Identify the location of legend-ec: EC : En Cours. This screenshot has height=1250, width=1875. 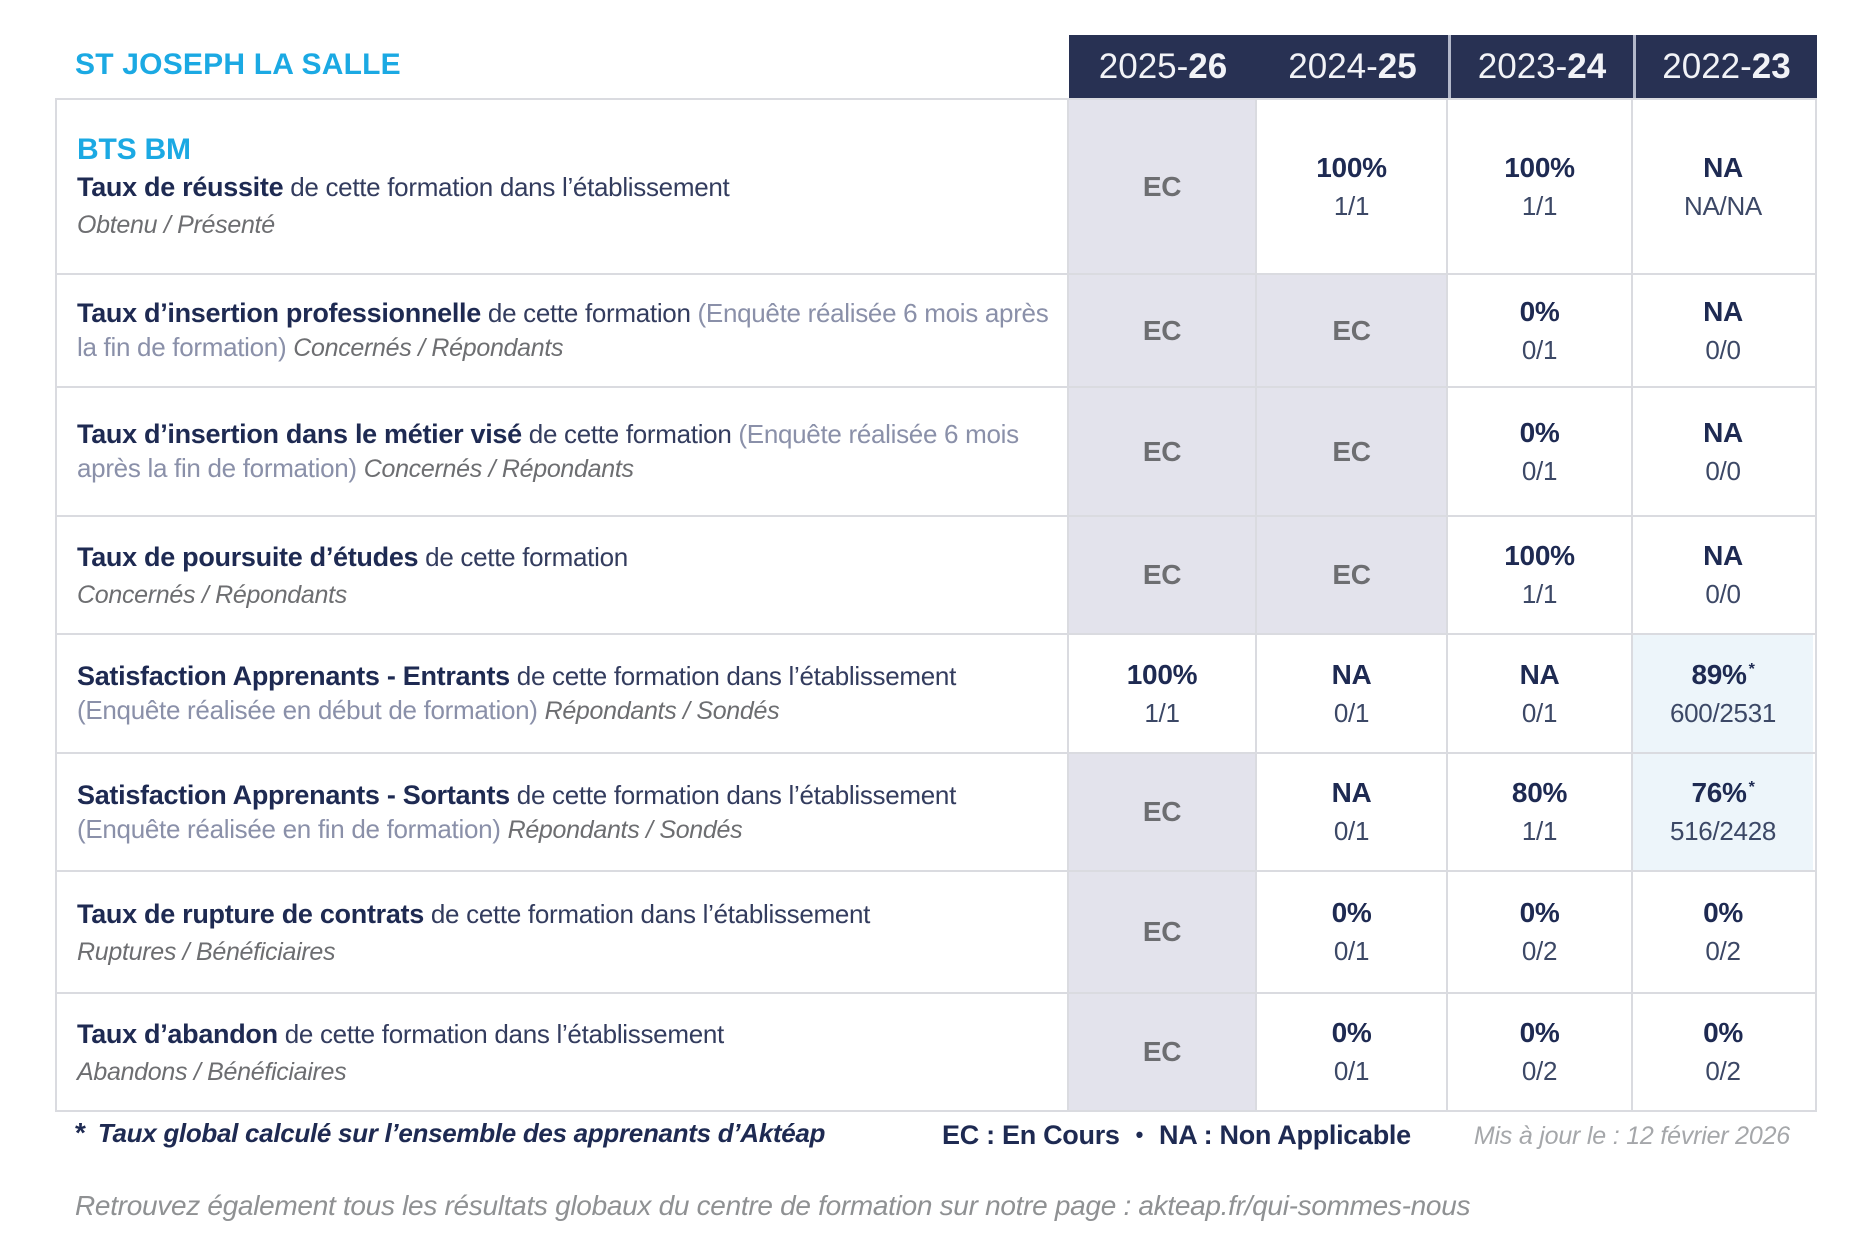
(1031, 1135).